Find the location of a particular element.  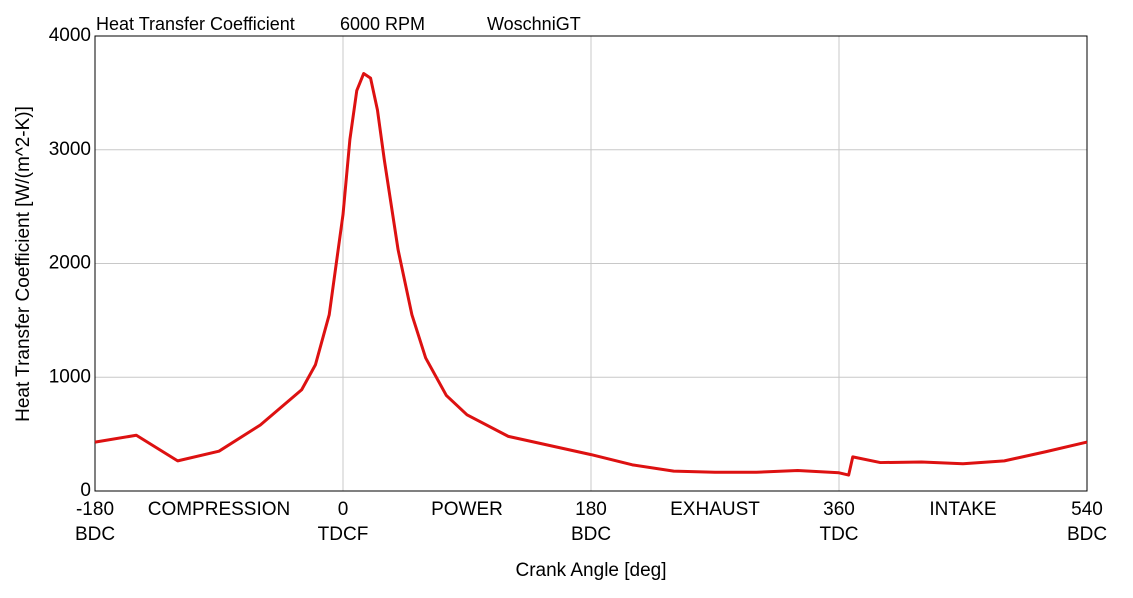

model-label: WoschniGT is located at coordinates (534, 24).